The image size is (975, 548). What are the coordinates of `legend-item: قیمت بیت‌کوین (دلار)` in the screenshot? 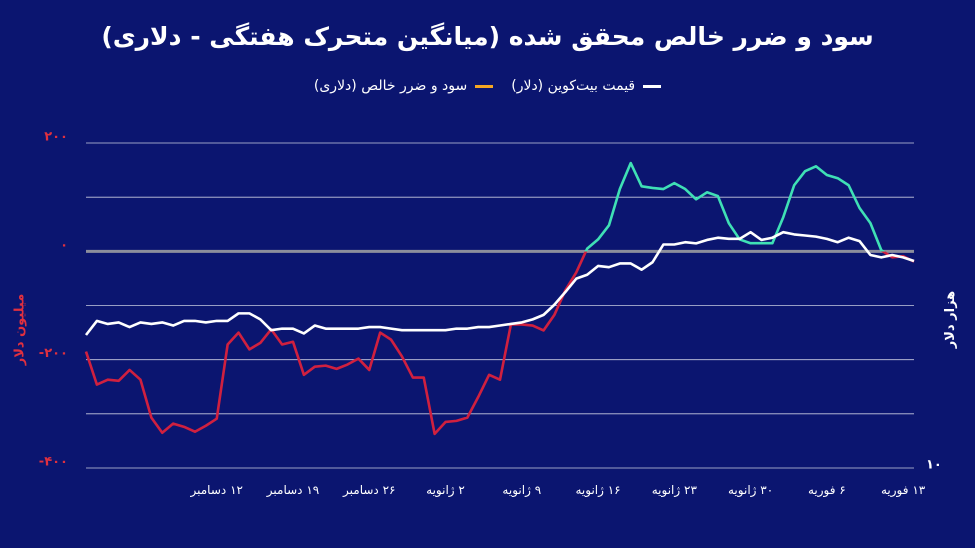 It's located at (586, 86).